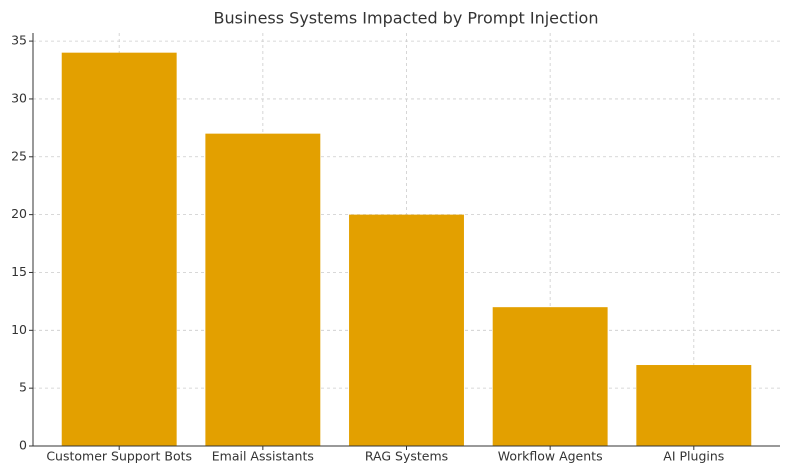 This screenshot has height=474, width=792. What do you see at coordinates (19, 155) in the screenshot?
I see `y-tick-label: 25` at bounding box center [19, 155].